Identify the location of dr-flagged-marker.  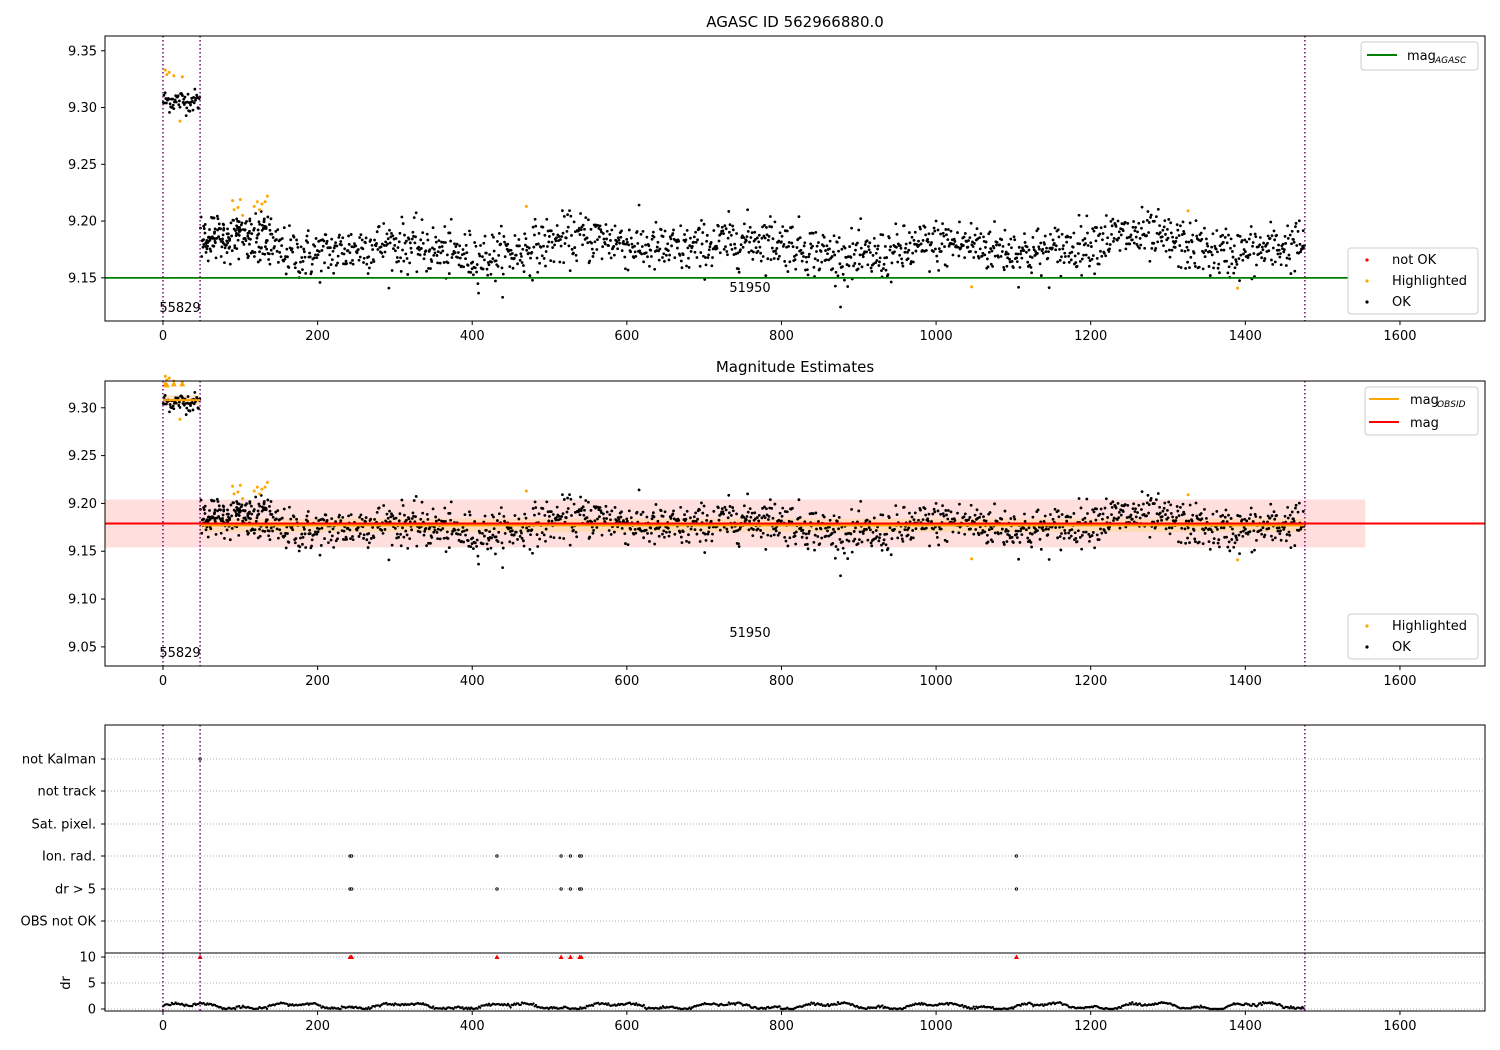
(497, 956).